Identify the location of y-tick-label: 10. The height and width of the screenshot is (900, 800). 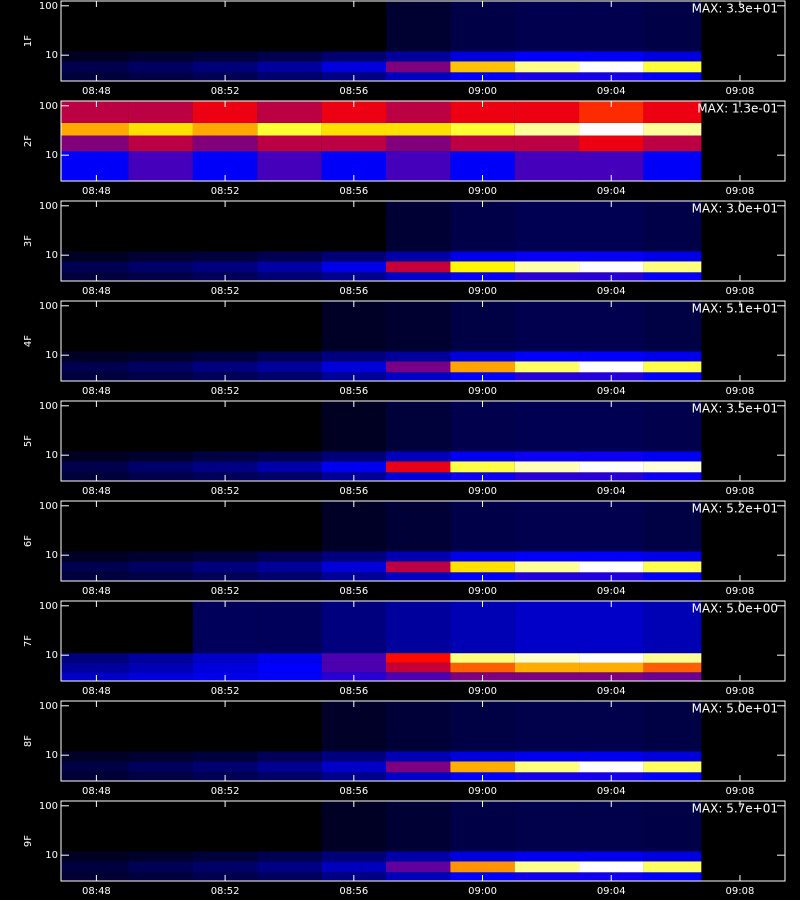
(51, 355).